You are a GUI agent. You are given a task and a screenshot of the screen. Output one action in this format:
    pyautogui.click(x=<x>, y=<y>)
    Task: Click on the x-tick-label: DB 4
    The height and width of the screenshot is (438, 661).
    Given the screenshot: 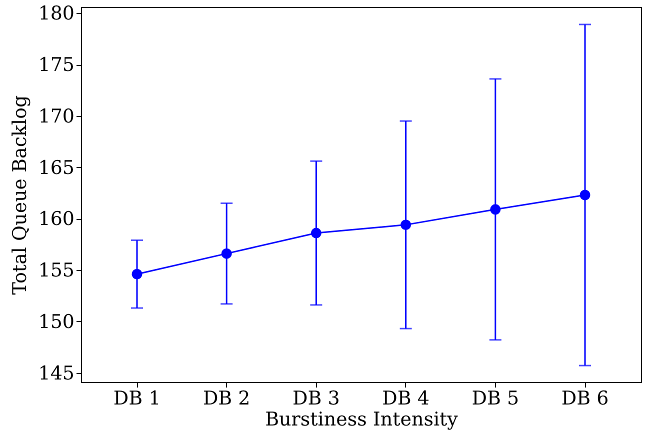 What is the action you would take?
    pyautogui.click(x=406, y=399)
    